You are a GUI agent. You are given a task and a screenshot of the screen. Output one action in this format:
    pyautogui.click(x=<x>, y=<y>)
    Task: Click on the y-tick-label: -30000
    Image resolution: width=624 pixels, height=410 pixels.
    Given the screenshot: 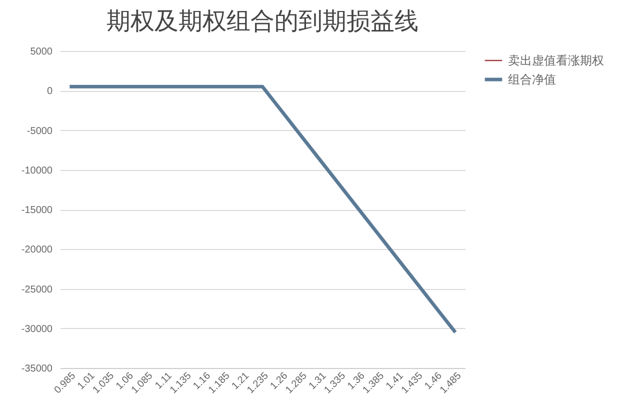 What is the action you would take?
    pyautogui.click(x=37, y=329)
    